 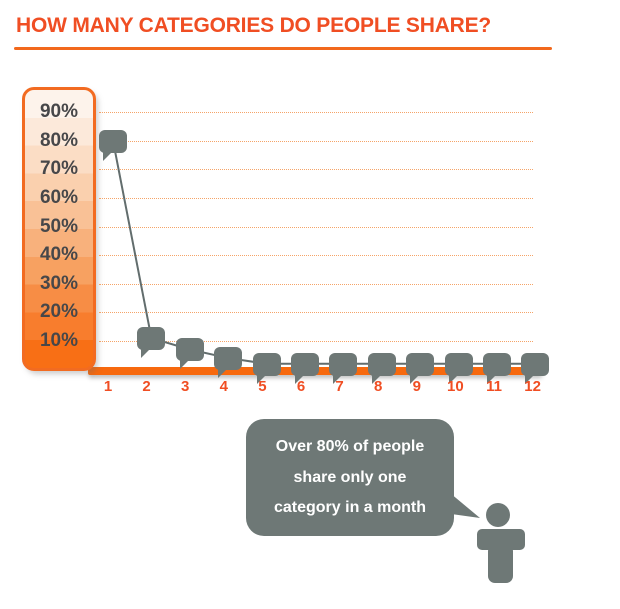 What do you see at coordinates (108, 386) in the screenshot?
I see `x-tick-label: 1` at bounding box center [108, 386].